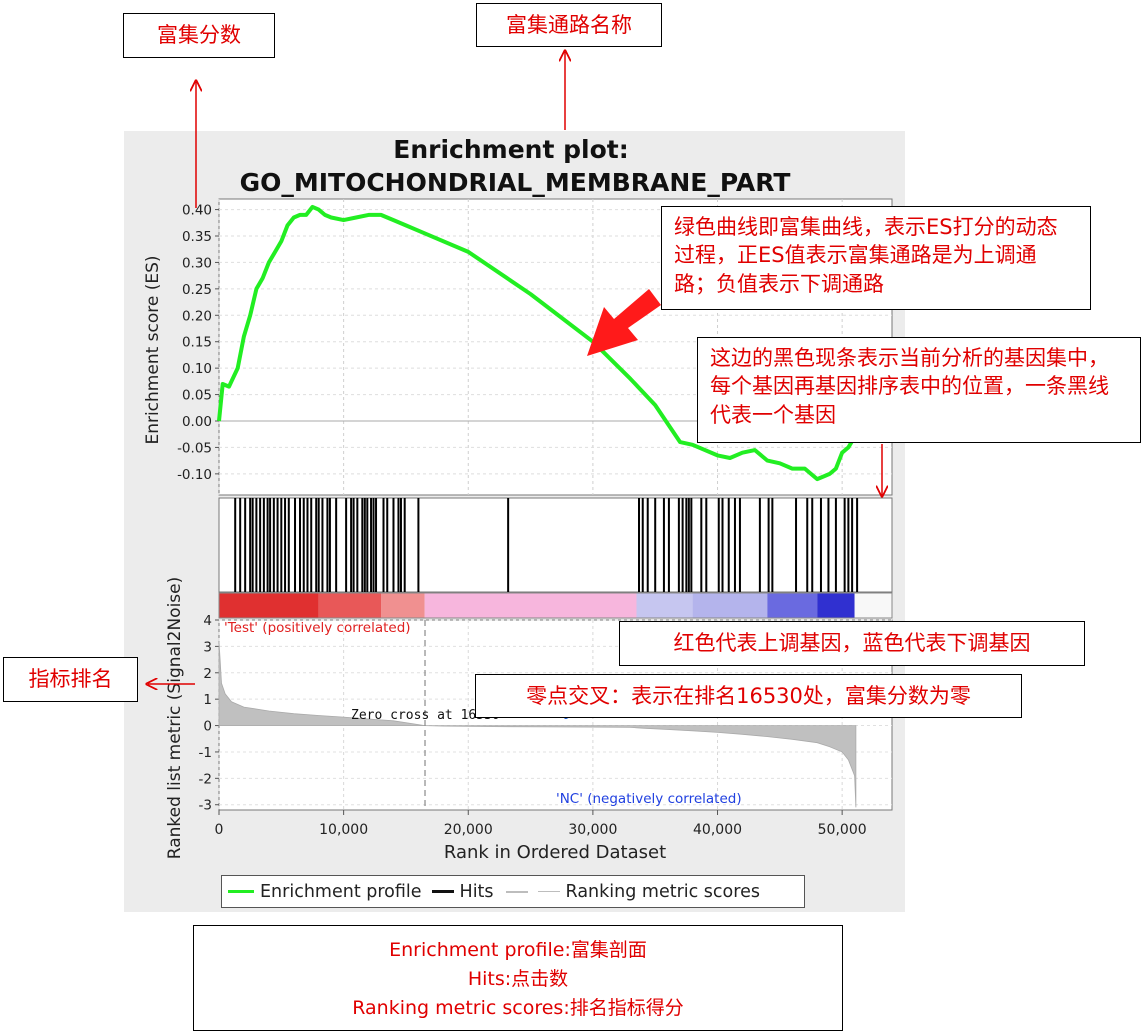 The image size is (1142, 1034). Describe the element at coordinates (317, 628) in the screenshot. I see `positive-correlated-label: 'Test' (positively correlated)` at that location.